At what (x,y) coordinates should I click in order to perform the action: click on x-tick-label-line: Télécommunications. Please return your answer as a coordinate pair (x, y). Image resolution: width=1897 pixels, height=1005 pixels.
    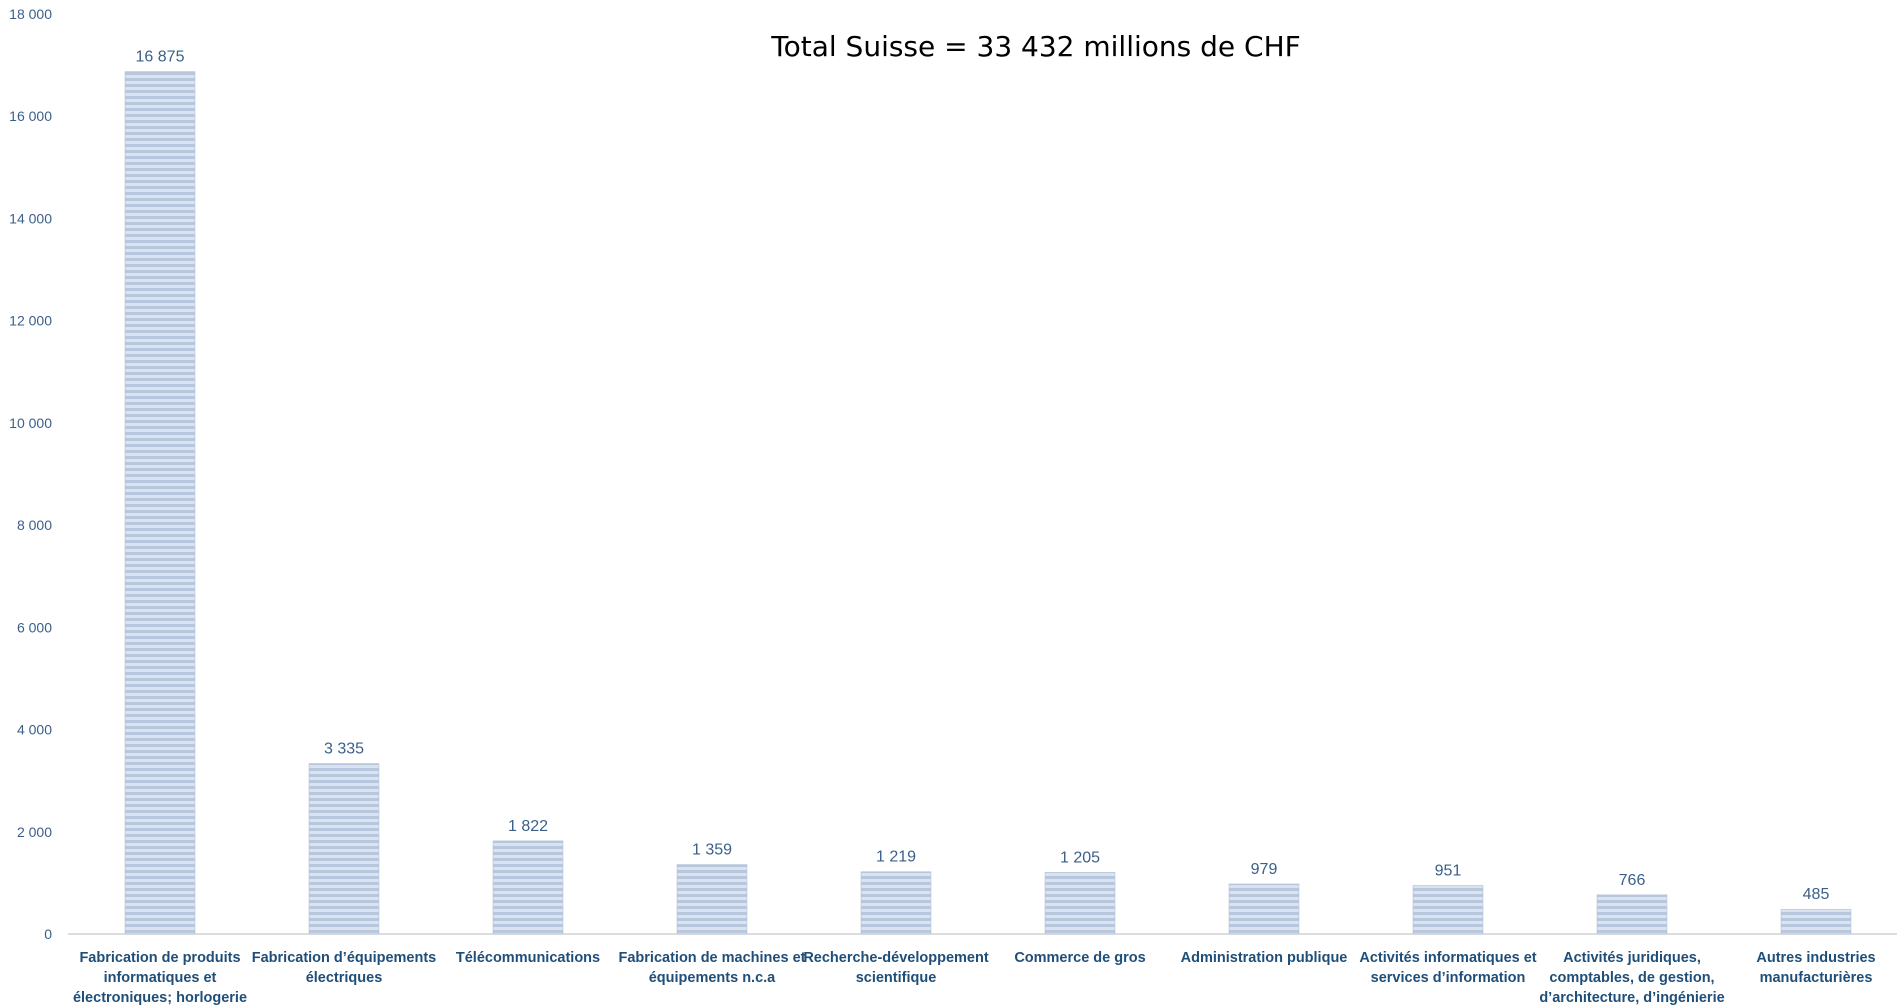
    Looking at the image, I should click on (528, 958).